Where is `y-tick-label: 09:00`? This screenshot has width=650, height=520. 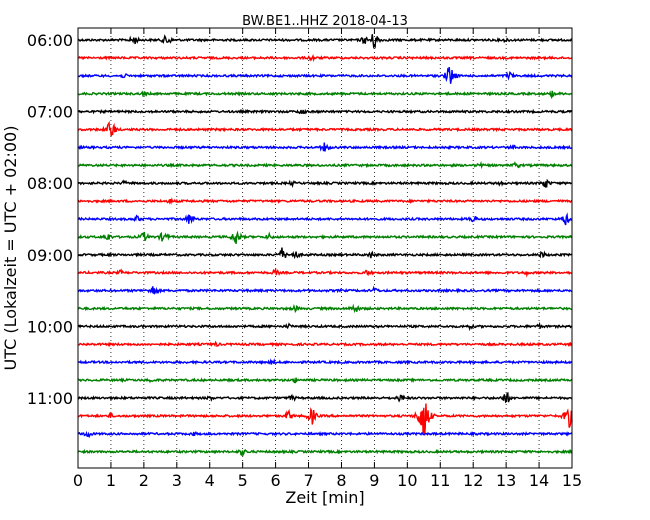
y-tick-label: 09:00 is located at coordinates (50, 255).